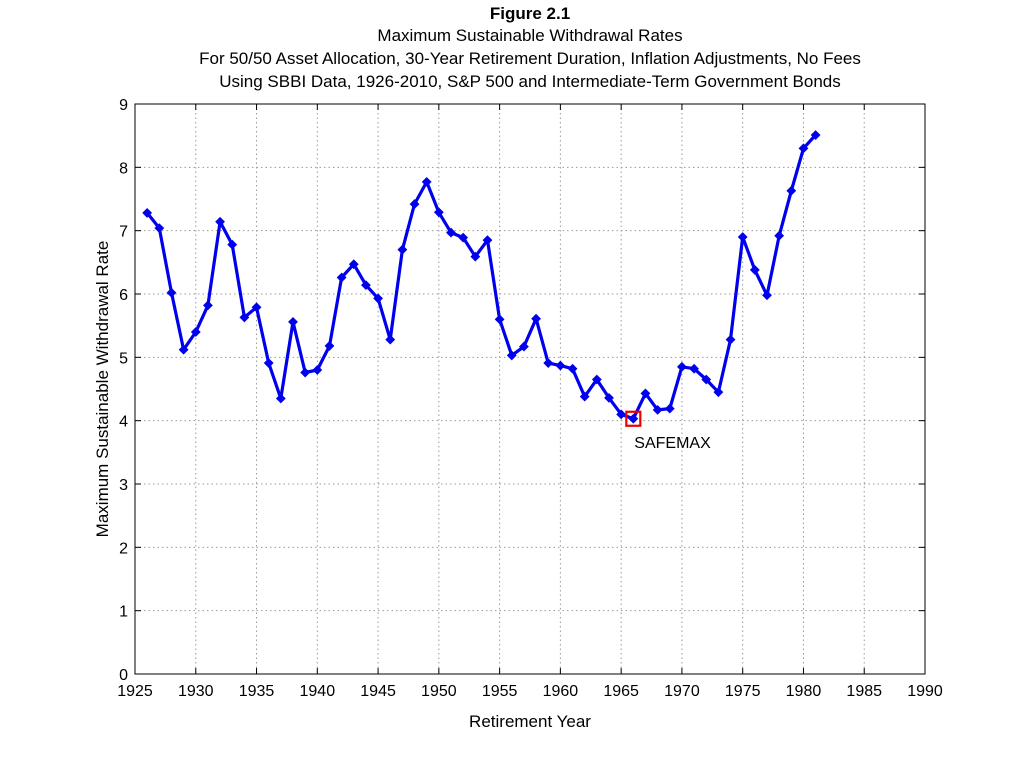 The width and height of the screenshot is (1024, 771). What do you see at coordinates (123, 105) in the screenshot?
I see `y-tick-label: 9` at bounding box center [123, 105].